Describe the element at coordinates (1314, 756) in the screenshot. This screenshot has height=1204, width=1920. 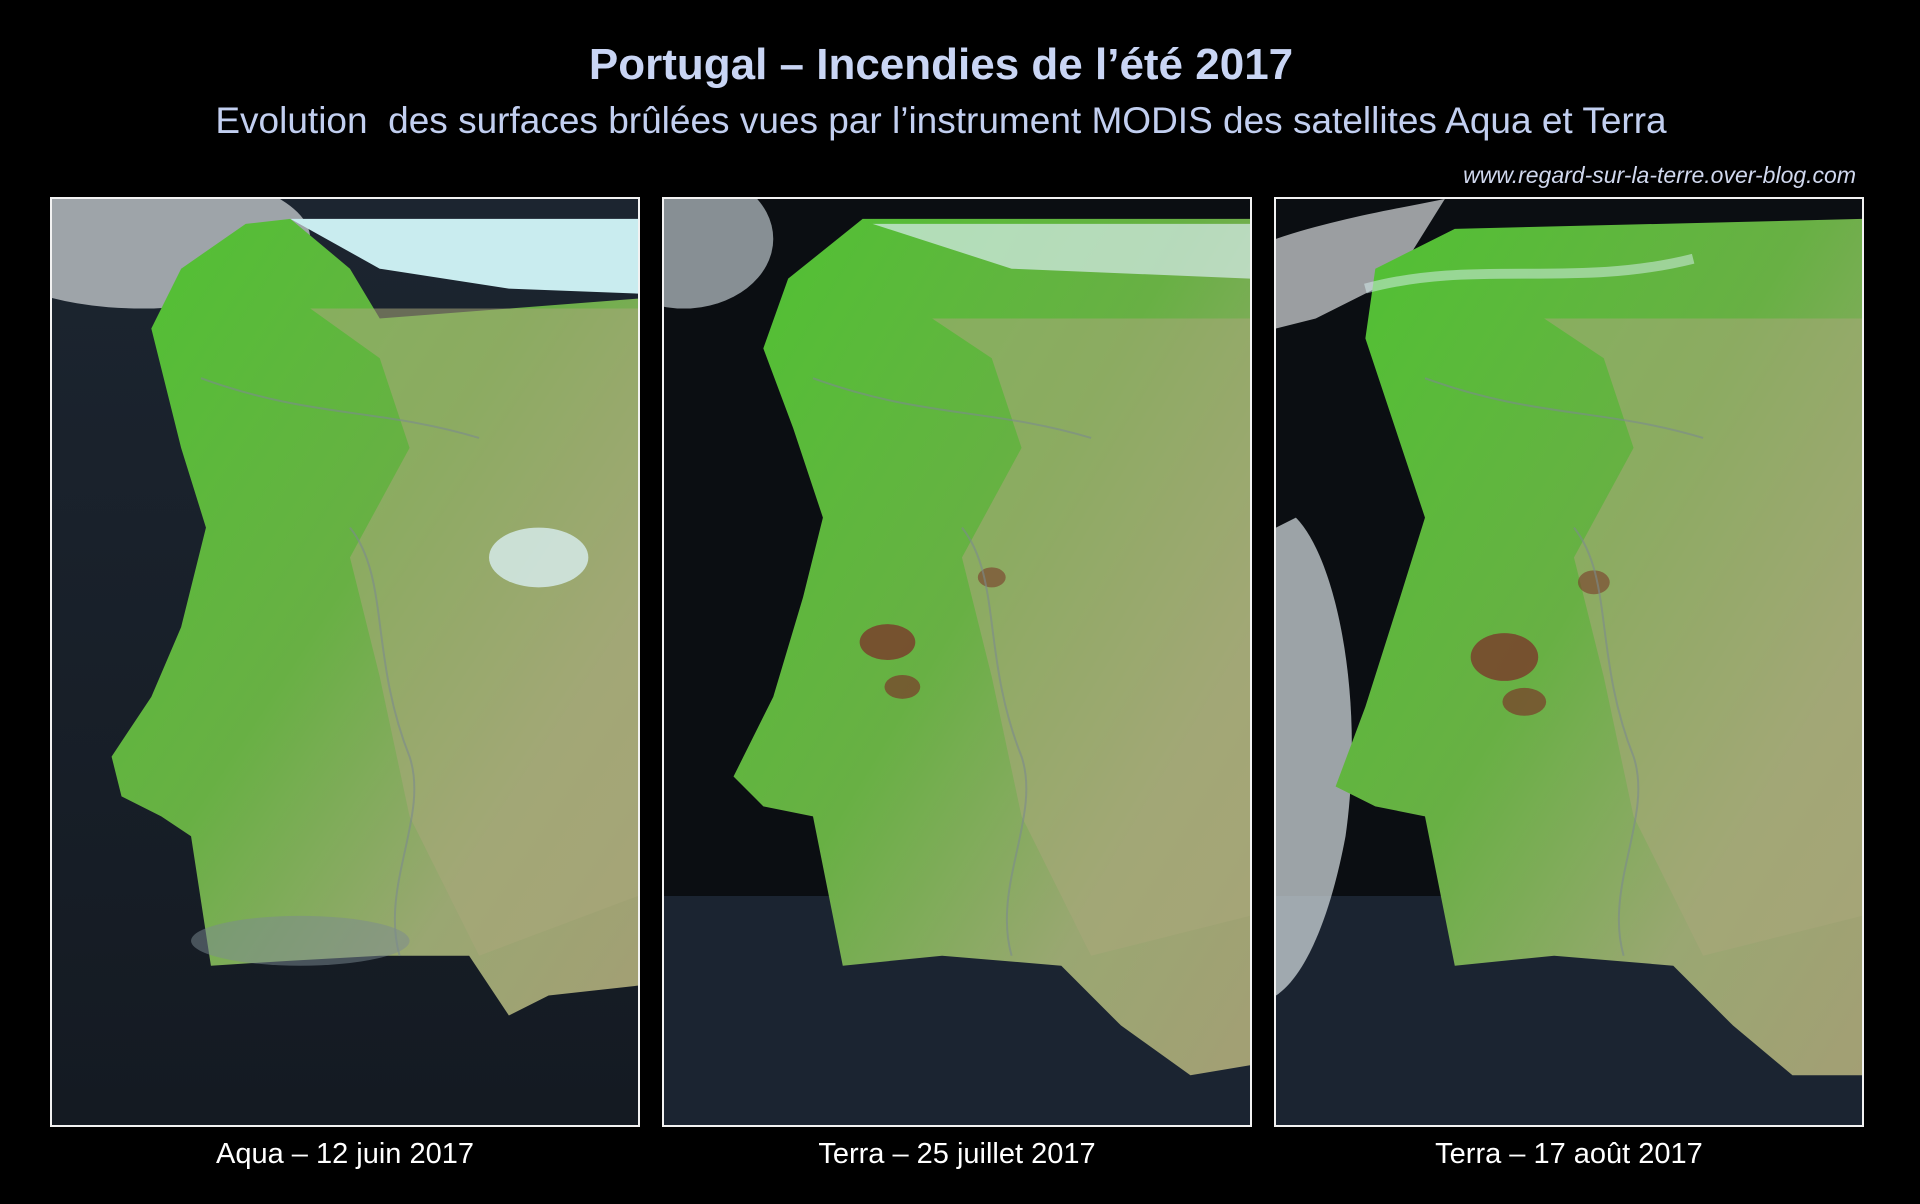
I see `cloud-band` at that location.